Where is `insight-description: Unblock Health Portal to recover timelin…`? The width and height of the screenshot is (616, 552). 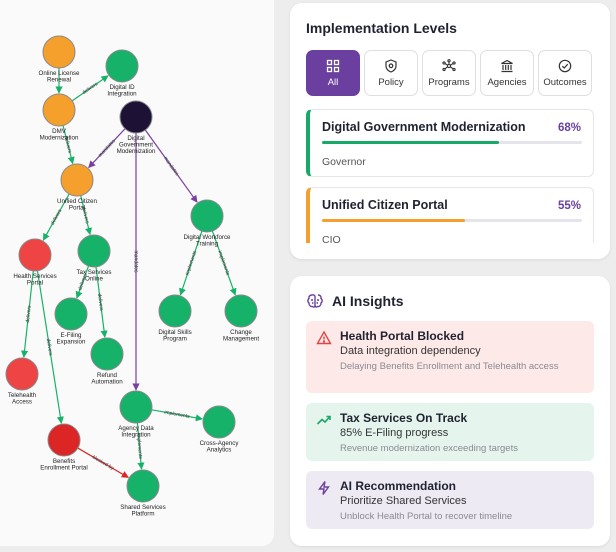 insight-description: Unblock Health Portal to recover timelin… is located at coordinates (426, 516).